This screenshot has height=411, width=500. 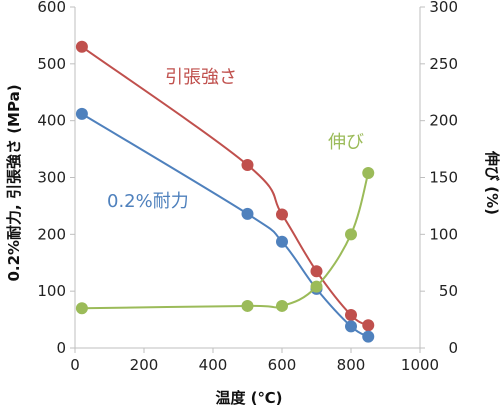 What do you see at coordinates (248, 398) in the screenshot?
I see `x-axis-title: 温度 (℃)` at bounding box center [248, 398].